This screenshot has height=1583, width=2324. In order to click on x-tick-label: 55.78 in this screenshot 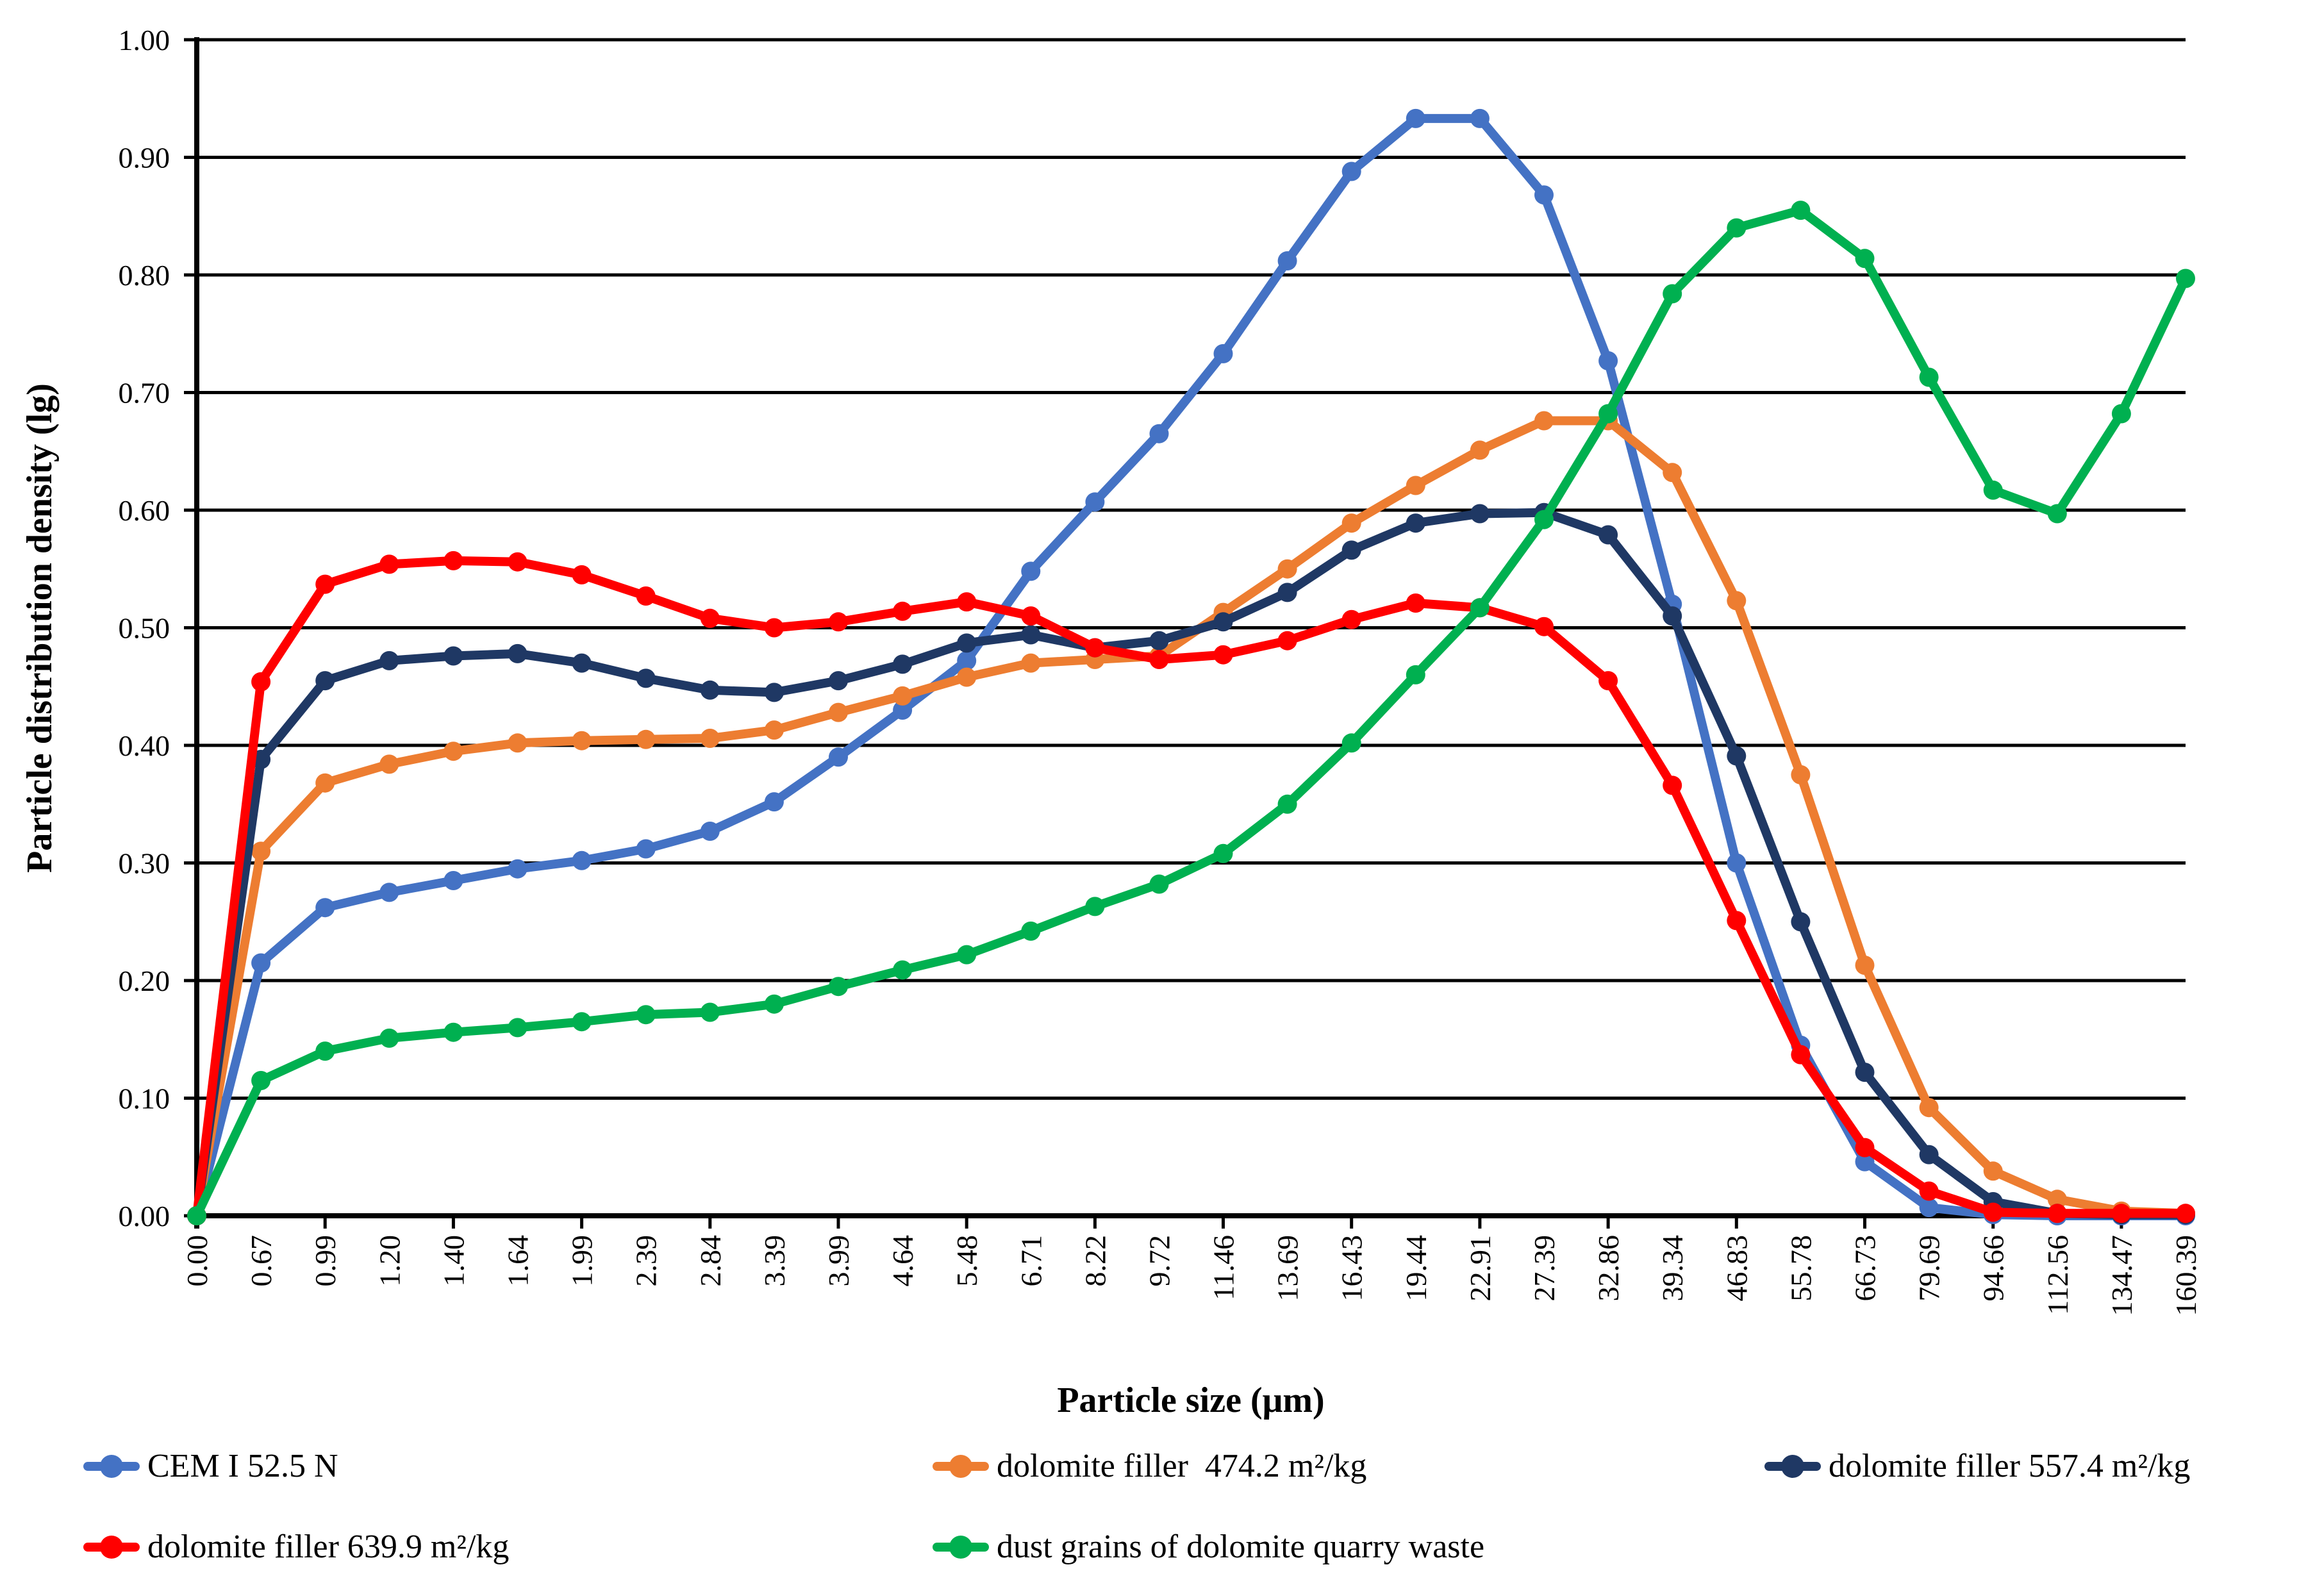, I will do `click(1801, 1268)`.